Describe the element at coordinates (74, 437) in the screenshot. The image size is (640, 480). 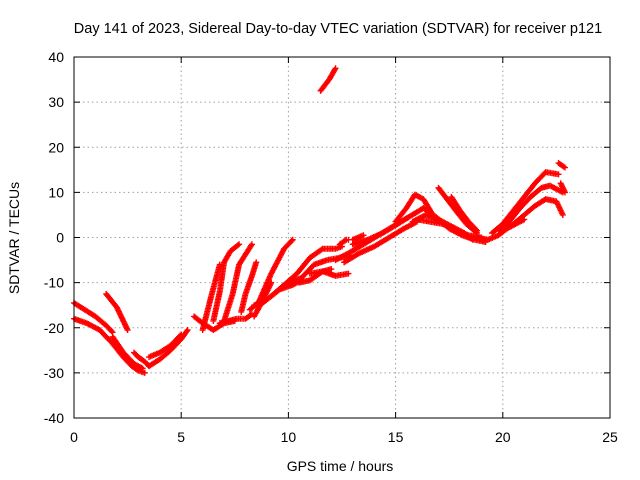
I see `x-tick-label: 0` at that location.